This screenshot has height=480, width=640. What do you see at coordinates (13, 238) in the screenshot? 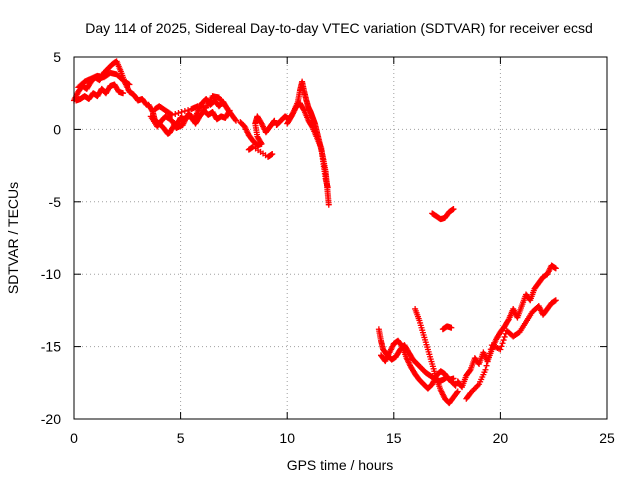
I see `y-axis-label: SDTVAR / TECUs` at bounding box center [13, 238].